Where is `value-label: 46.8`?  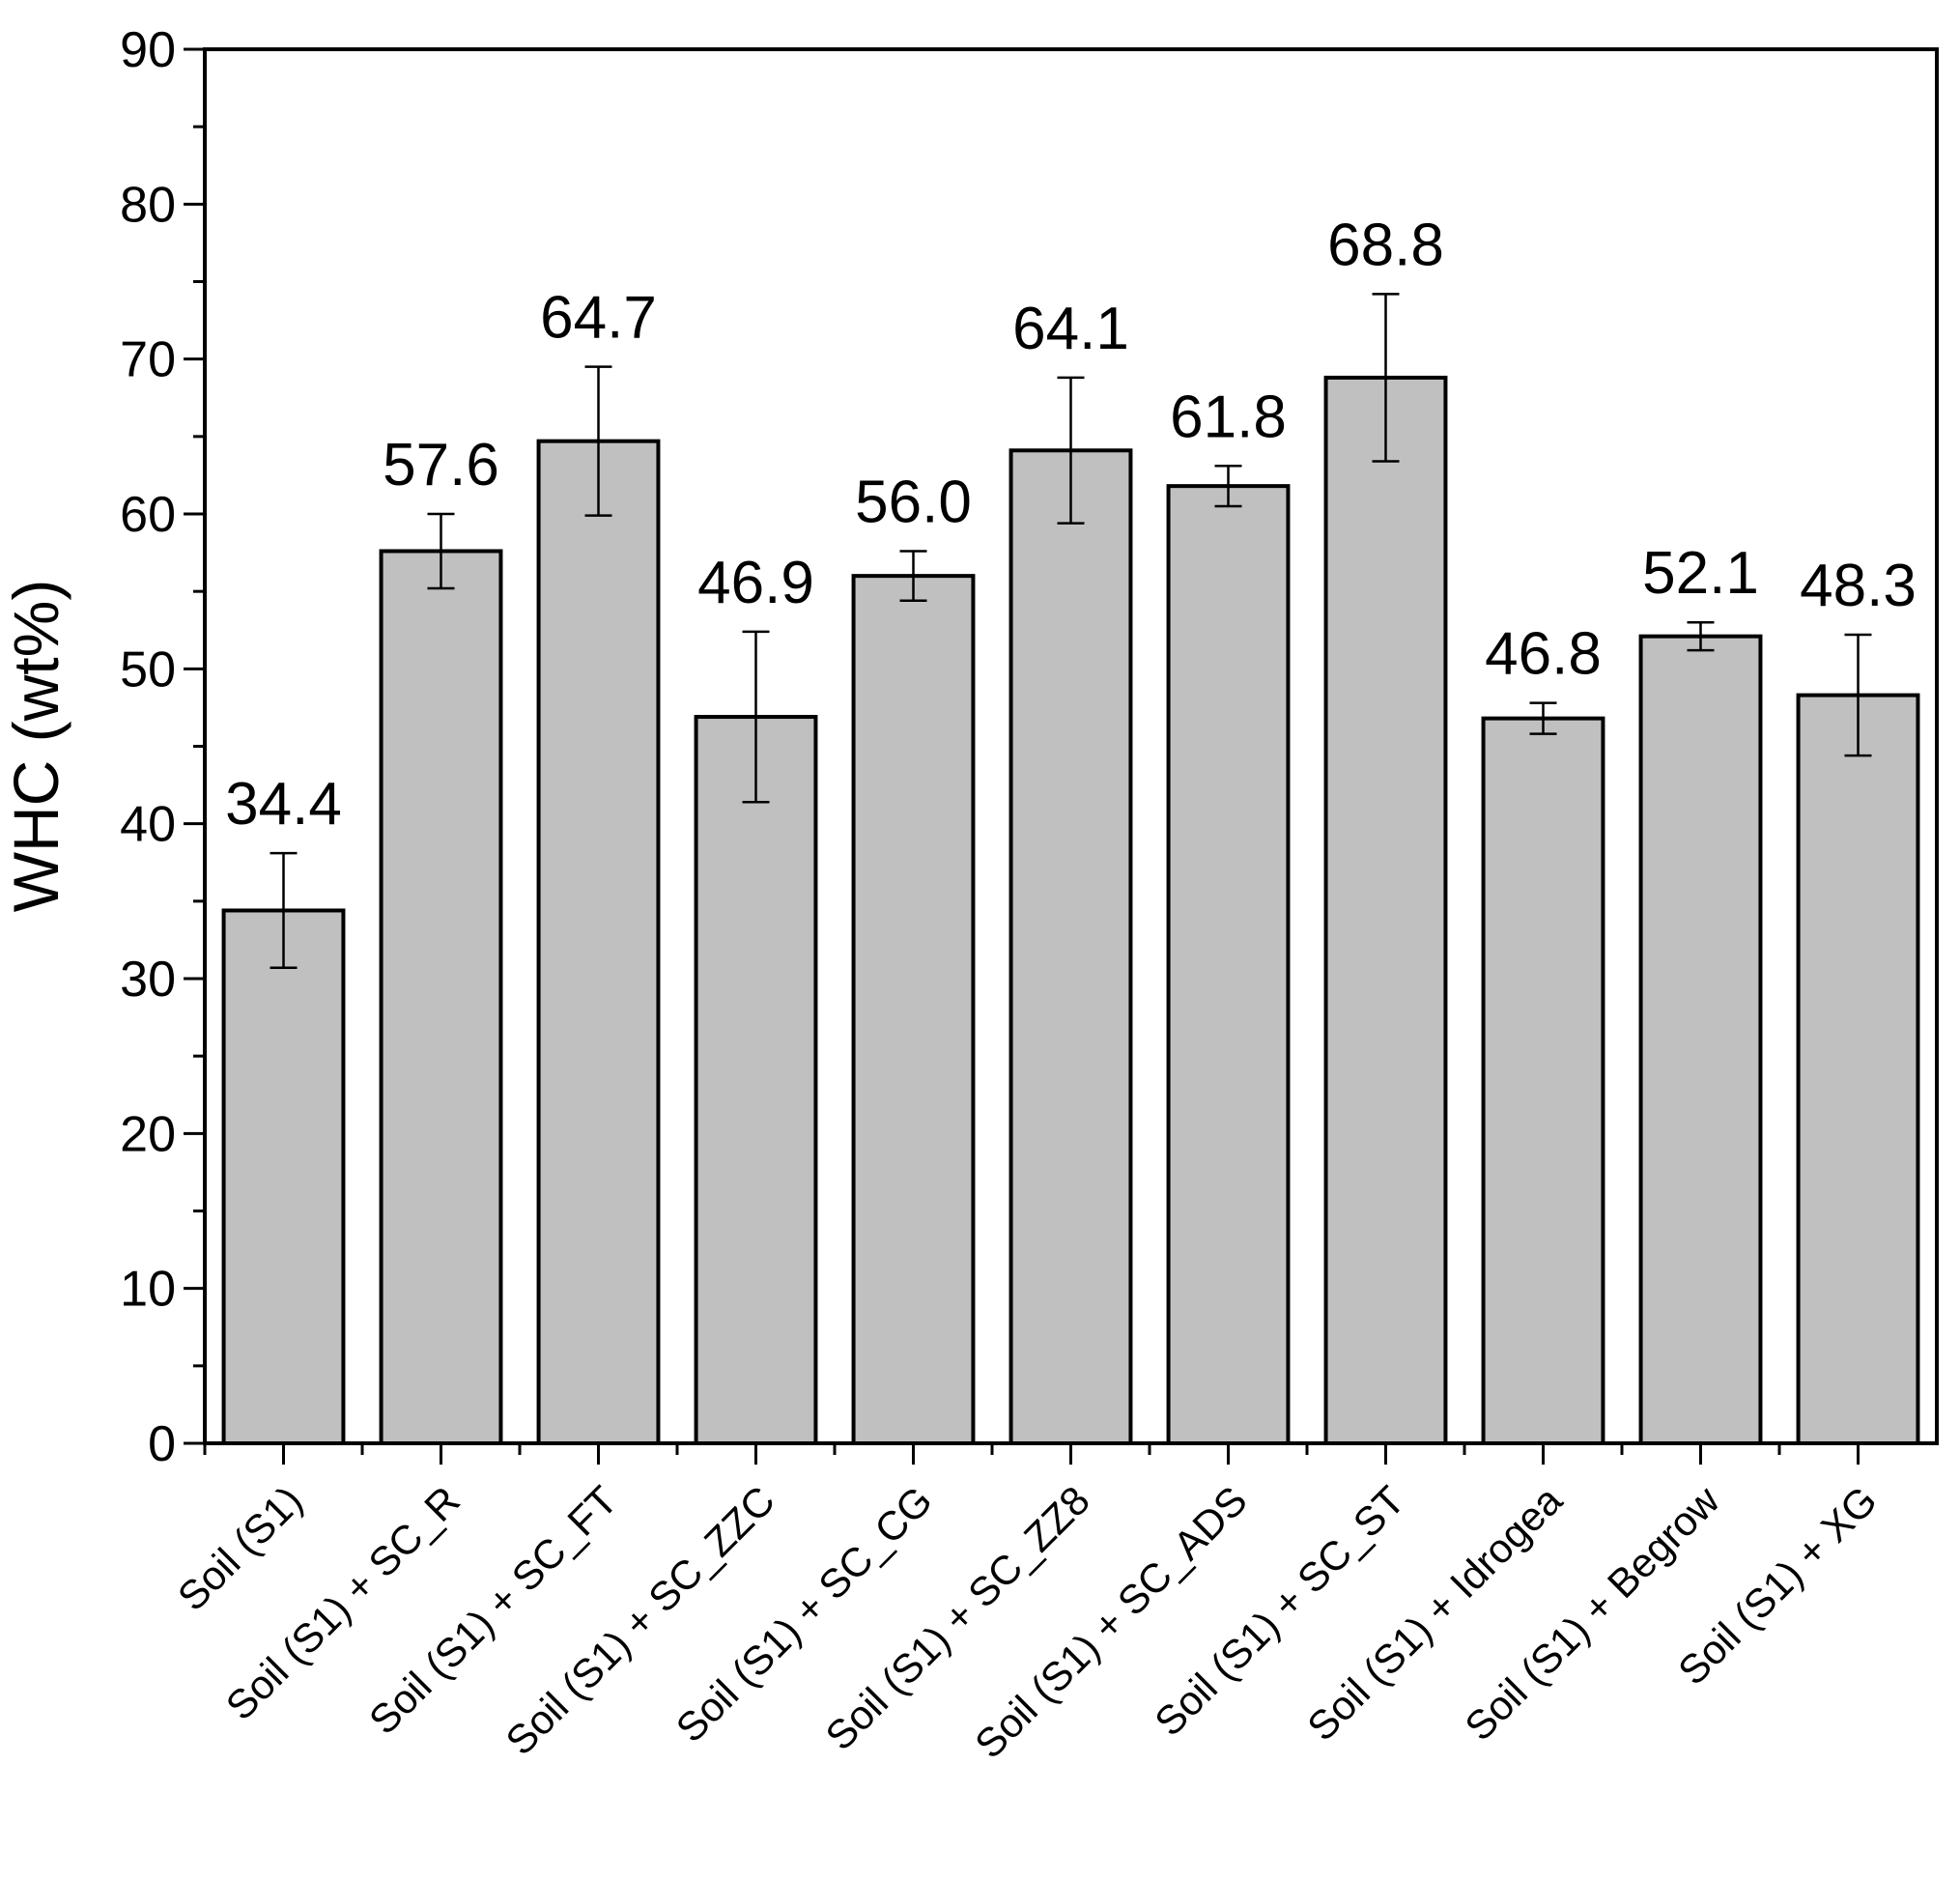
value-label: 46.8 is located at coordinates (1544, 654).